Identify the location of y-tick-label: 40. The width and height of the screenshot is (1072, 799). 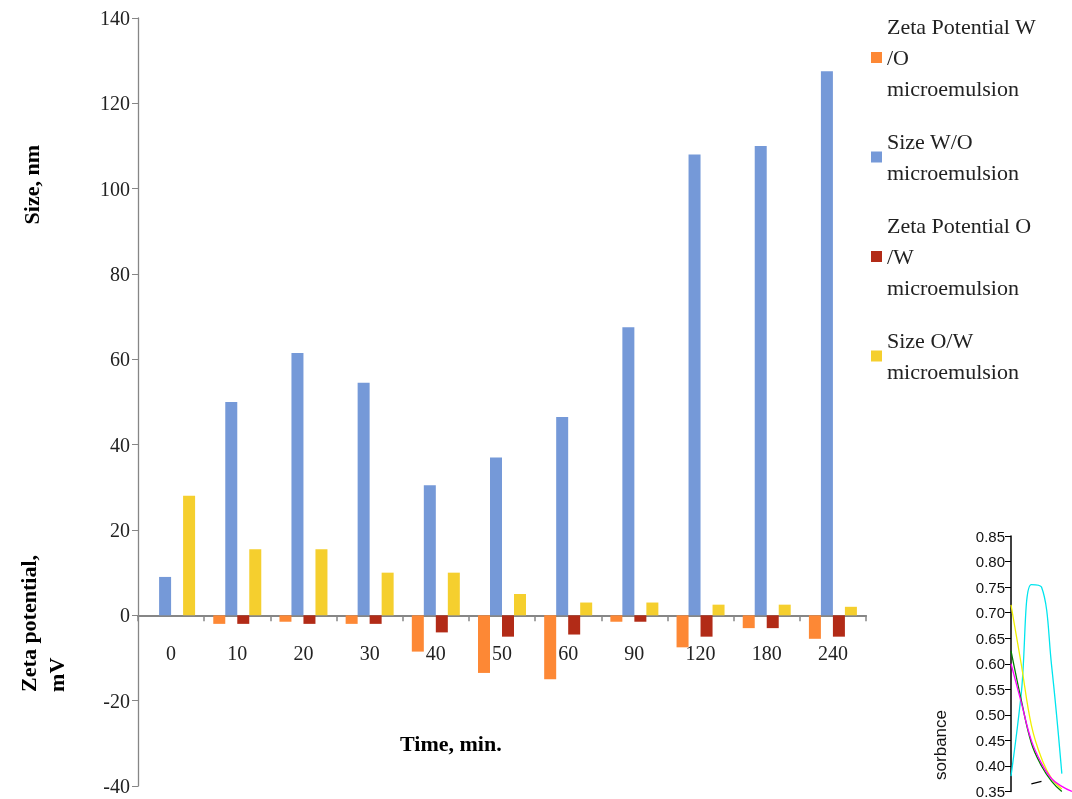
(120, 444).